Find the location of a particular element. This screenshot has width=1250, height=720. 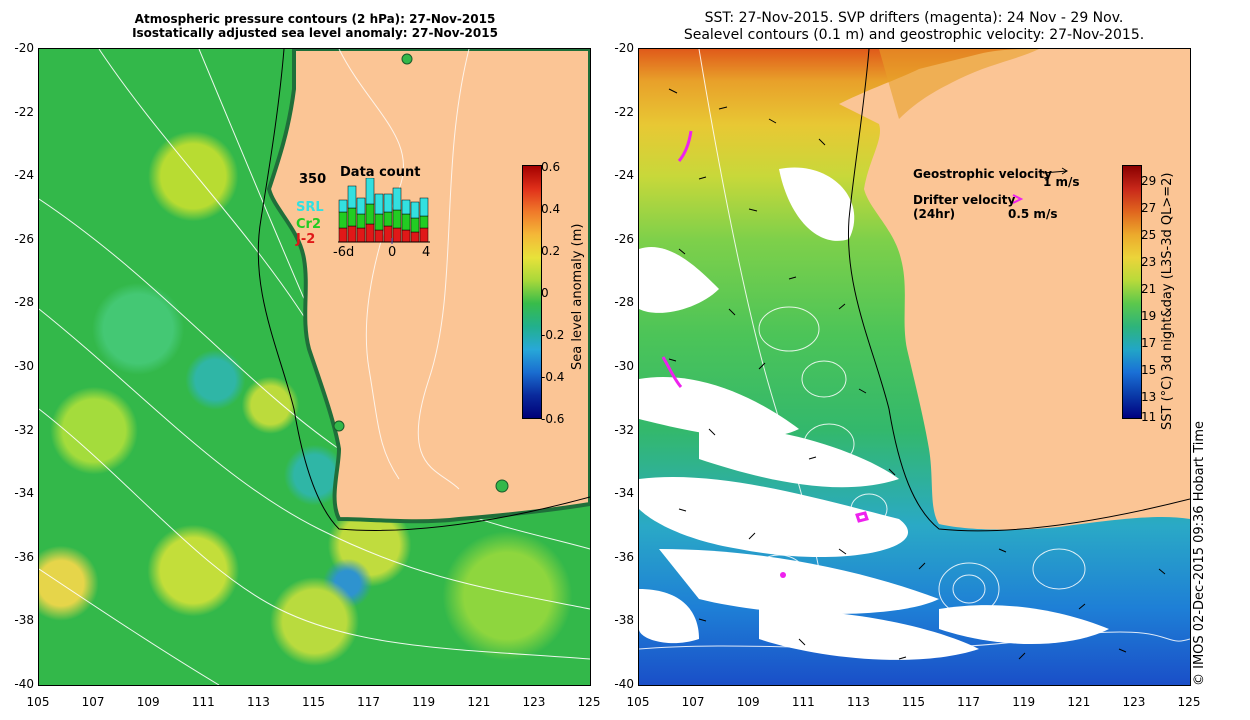

left-y-tick-label: -38 is located at coordinates (24, 620).